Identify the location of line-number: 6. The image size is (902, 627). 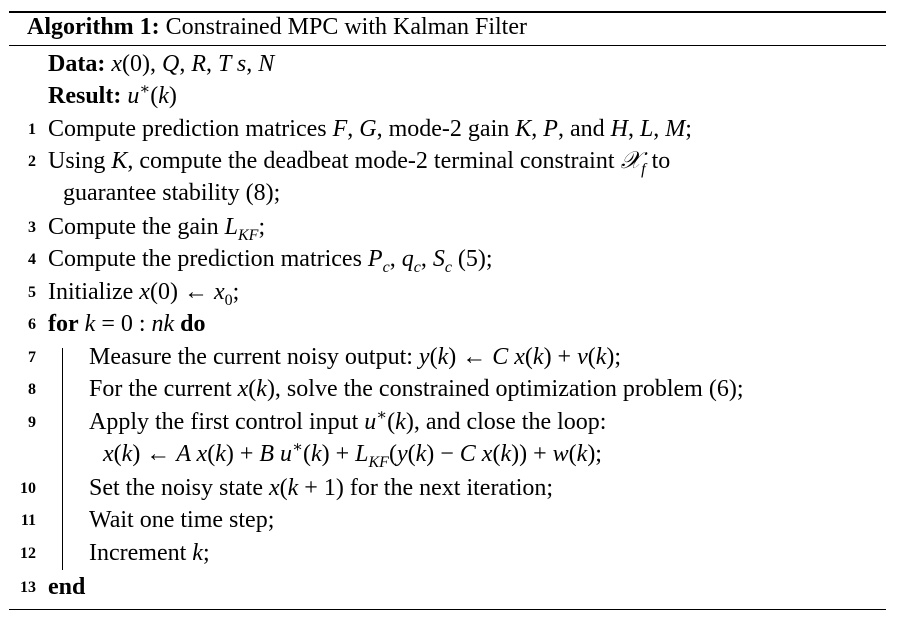
(32, 324).